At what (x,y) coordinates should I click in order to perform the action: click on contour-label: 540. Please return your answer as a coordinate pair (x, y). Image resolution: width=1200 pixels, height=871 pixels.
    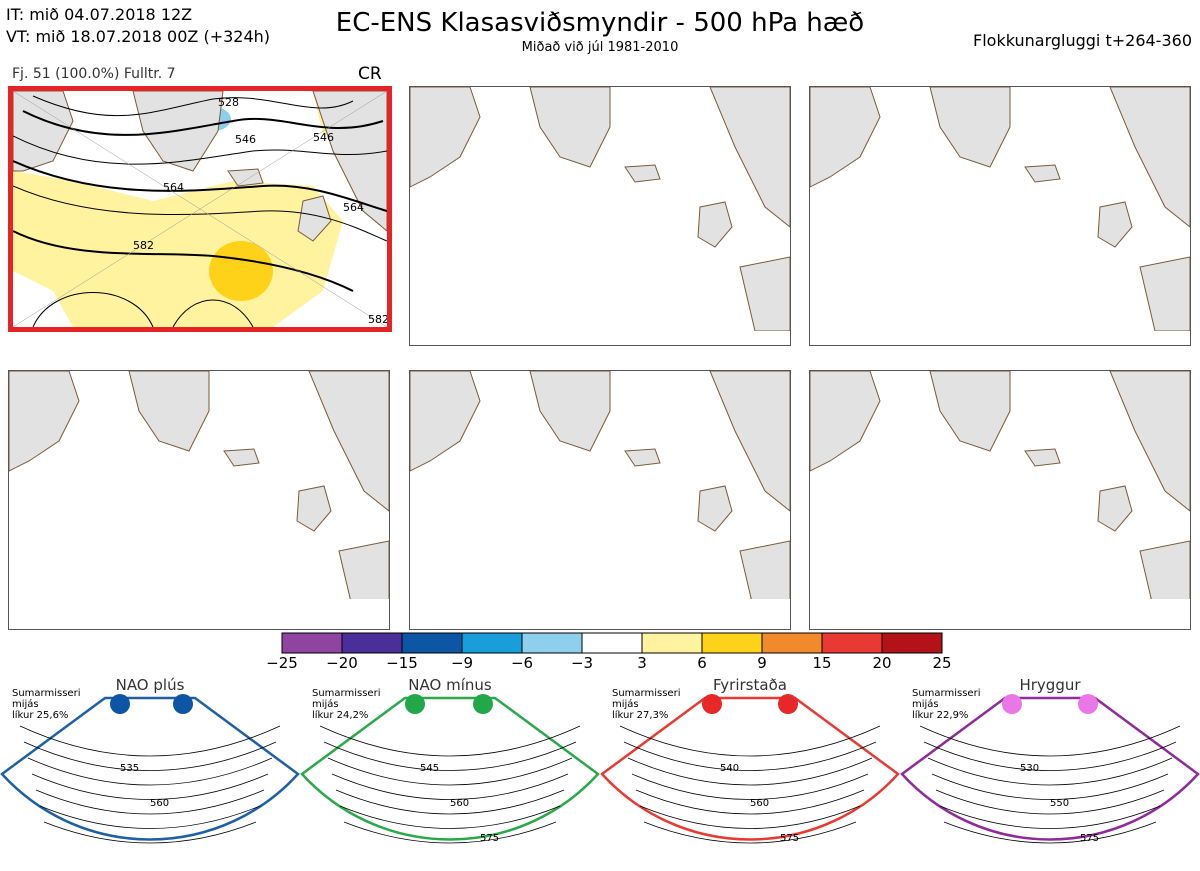
    Looking at the image, I should click on (729, 768).